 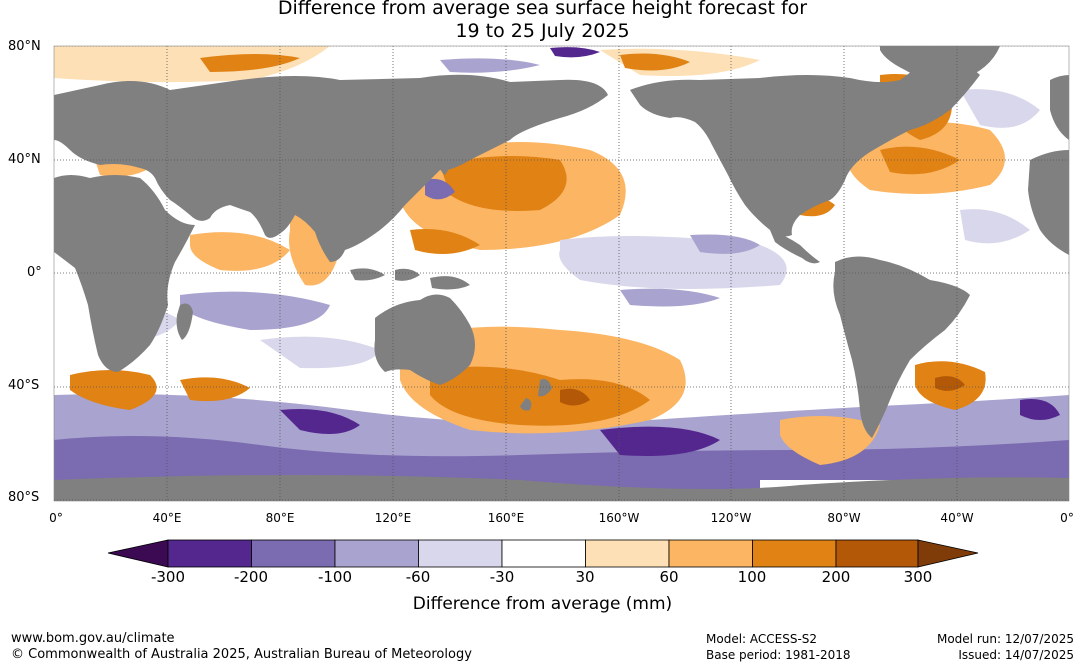 I want to click on colorbar-tick-label: 60, so click(x=669, y=577).